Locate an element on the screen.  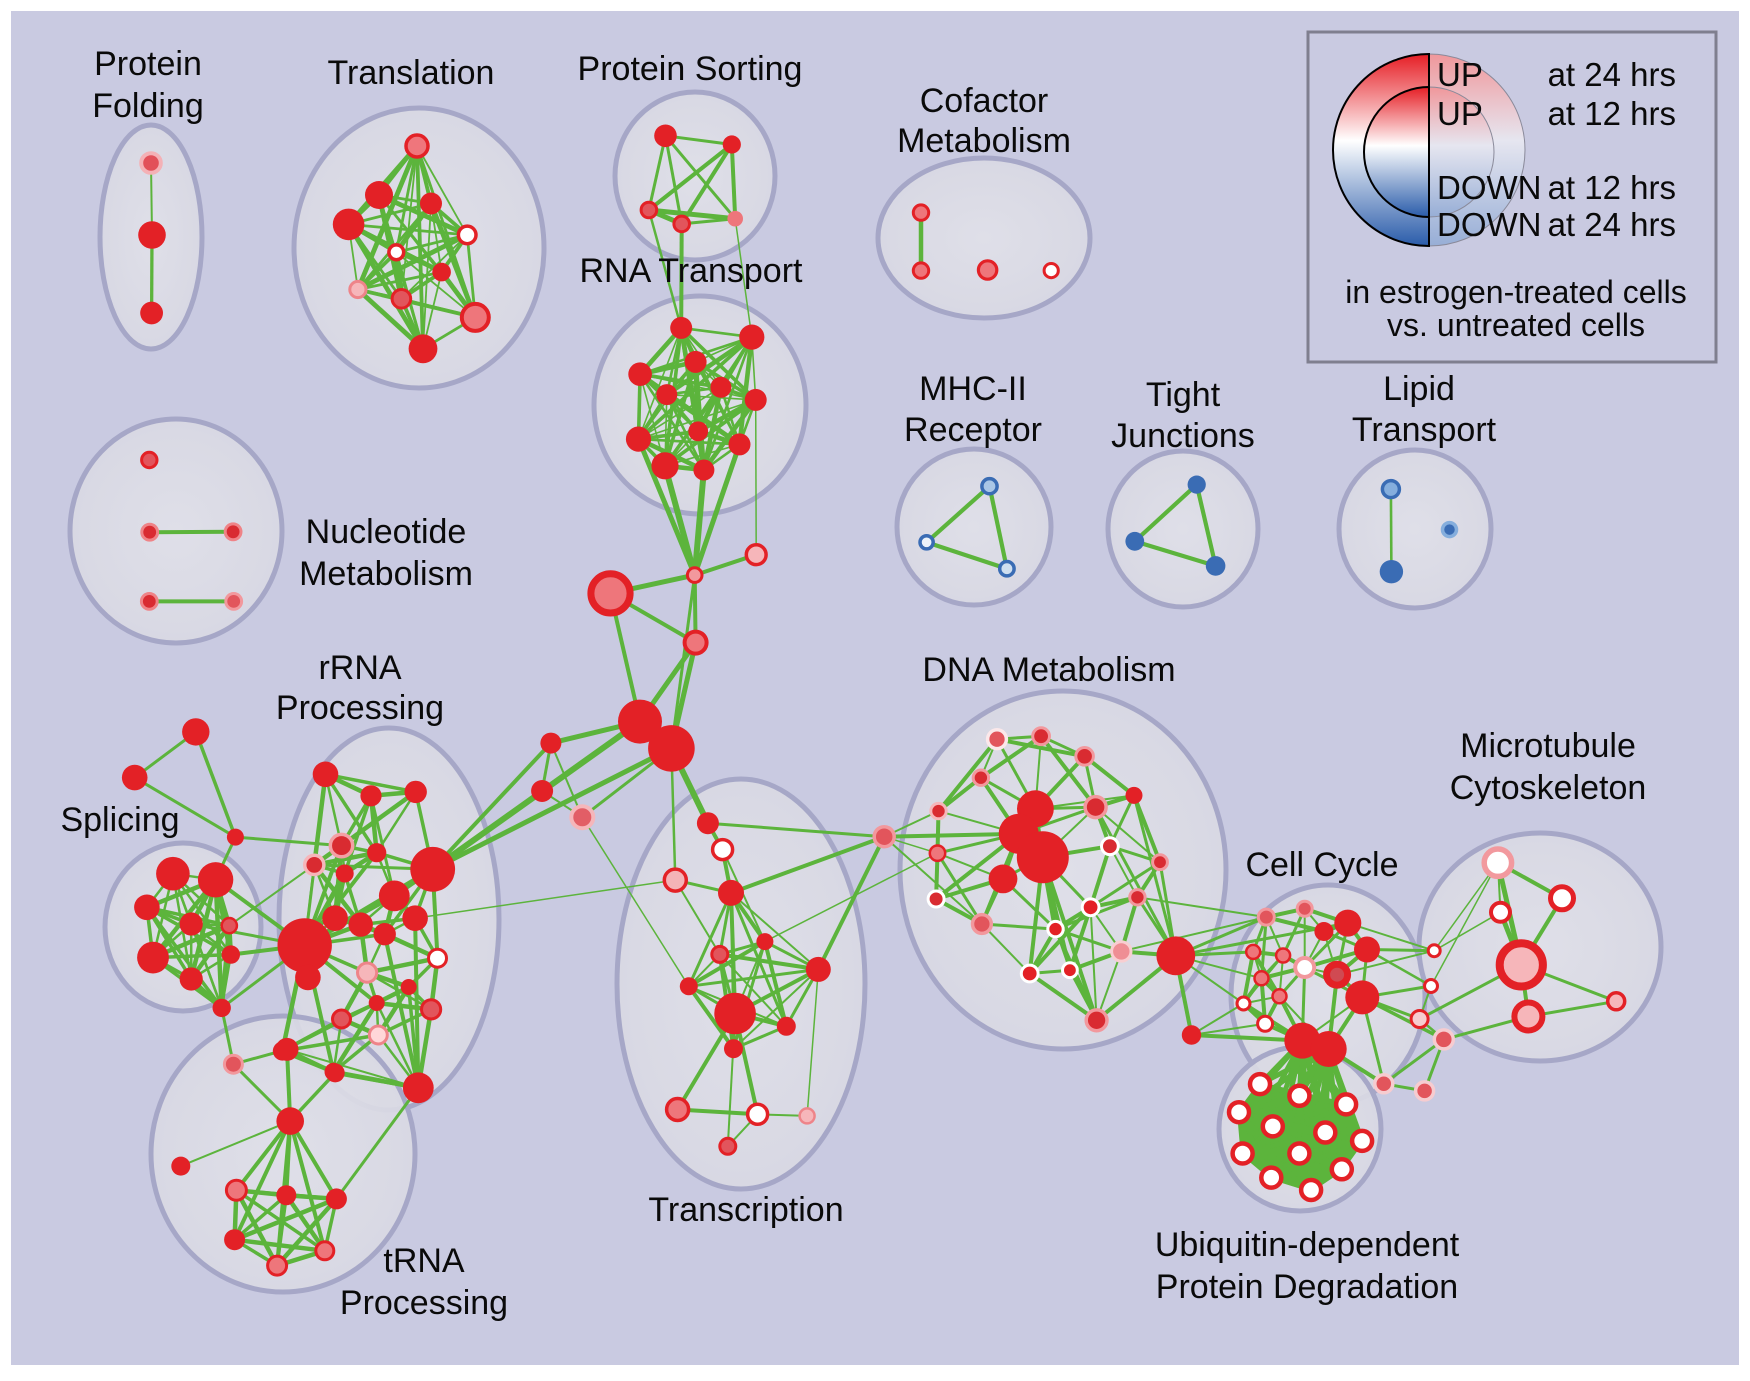
svg-text: Protein Degradation is located at coordinates (1307, 1287).